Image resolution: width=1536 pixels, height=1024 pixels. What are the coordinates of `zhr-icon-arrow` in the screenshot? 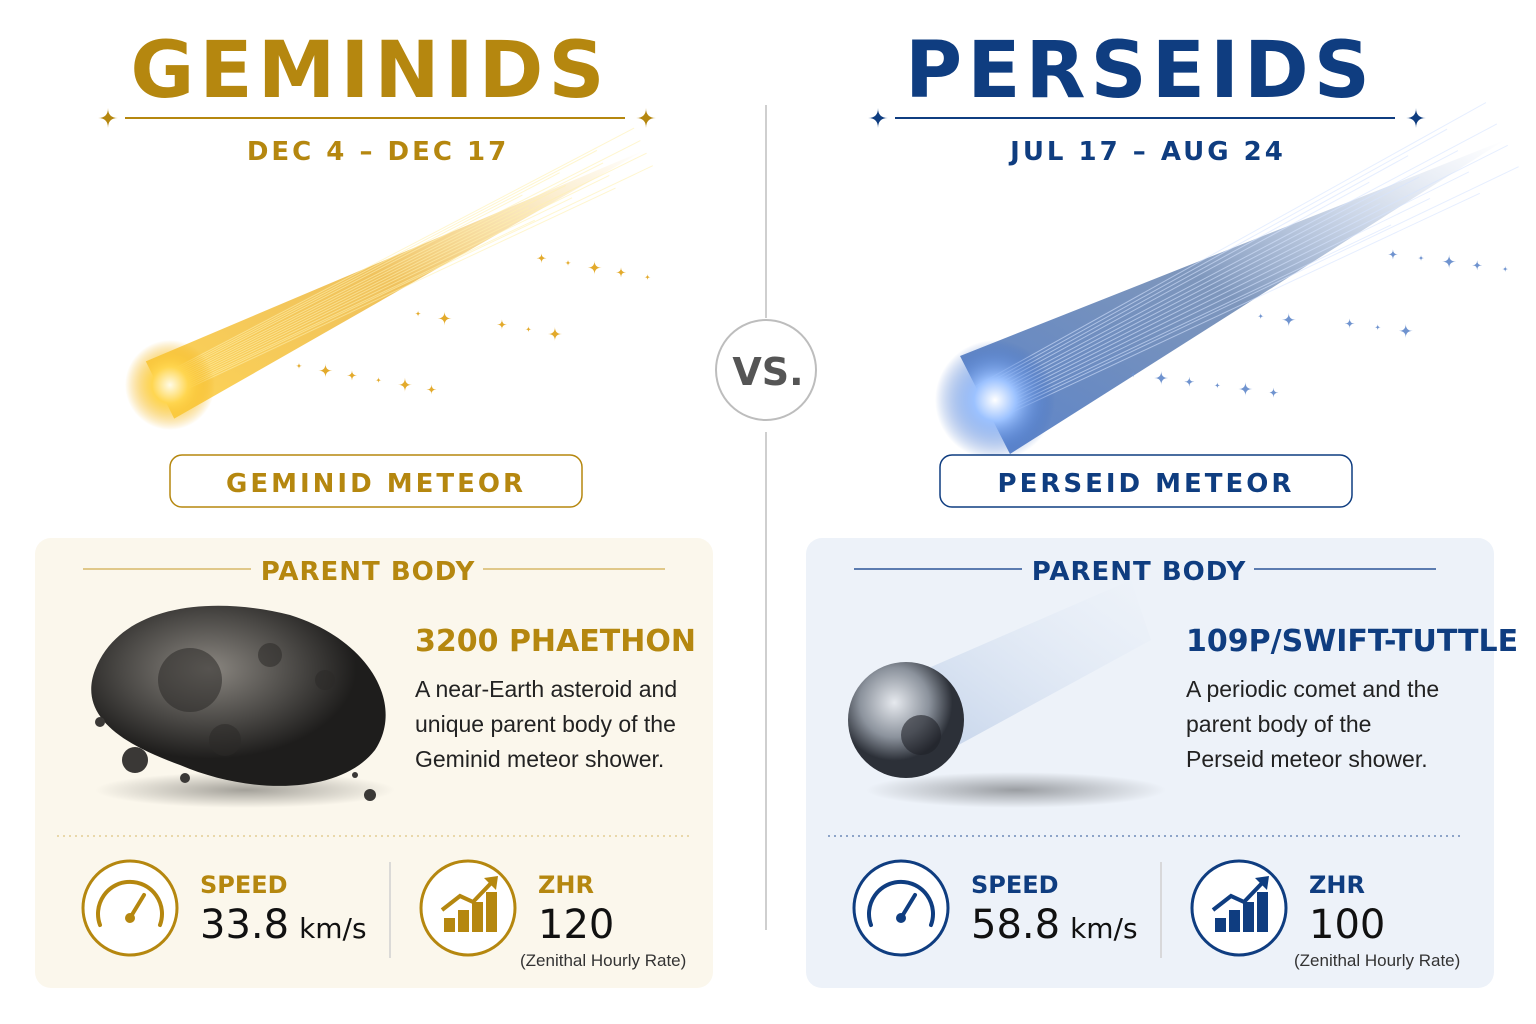 It's located at (468, 895).